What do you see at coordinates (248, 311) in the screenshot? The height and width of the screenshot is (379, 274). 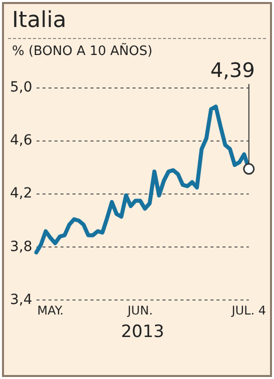 I see `x-tick-label: JUL. 4` at bounding box center [248, 311].